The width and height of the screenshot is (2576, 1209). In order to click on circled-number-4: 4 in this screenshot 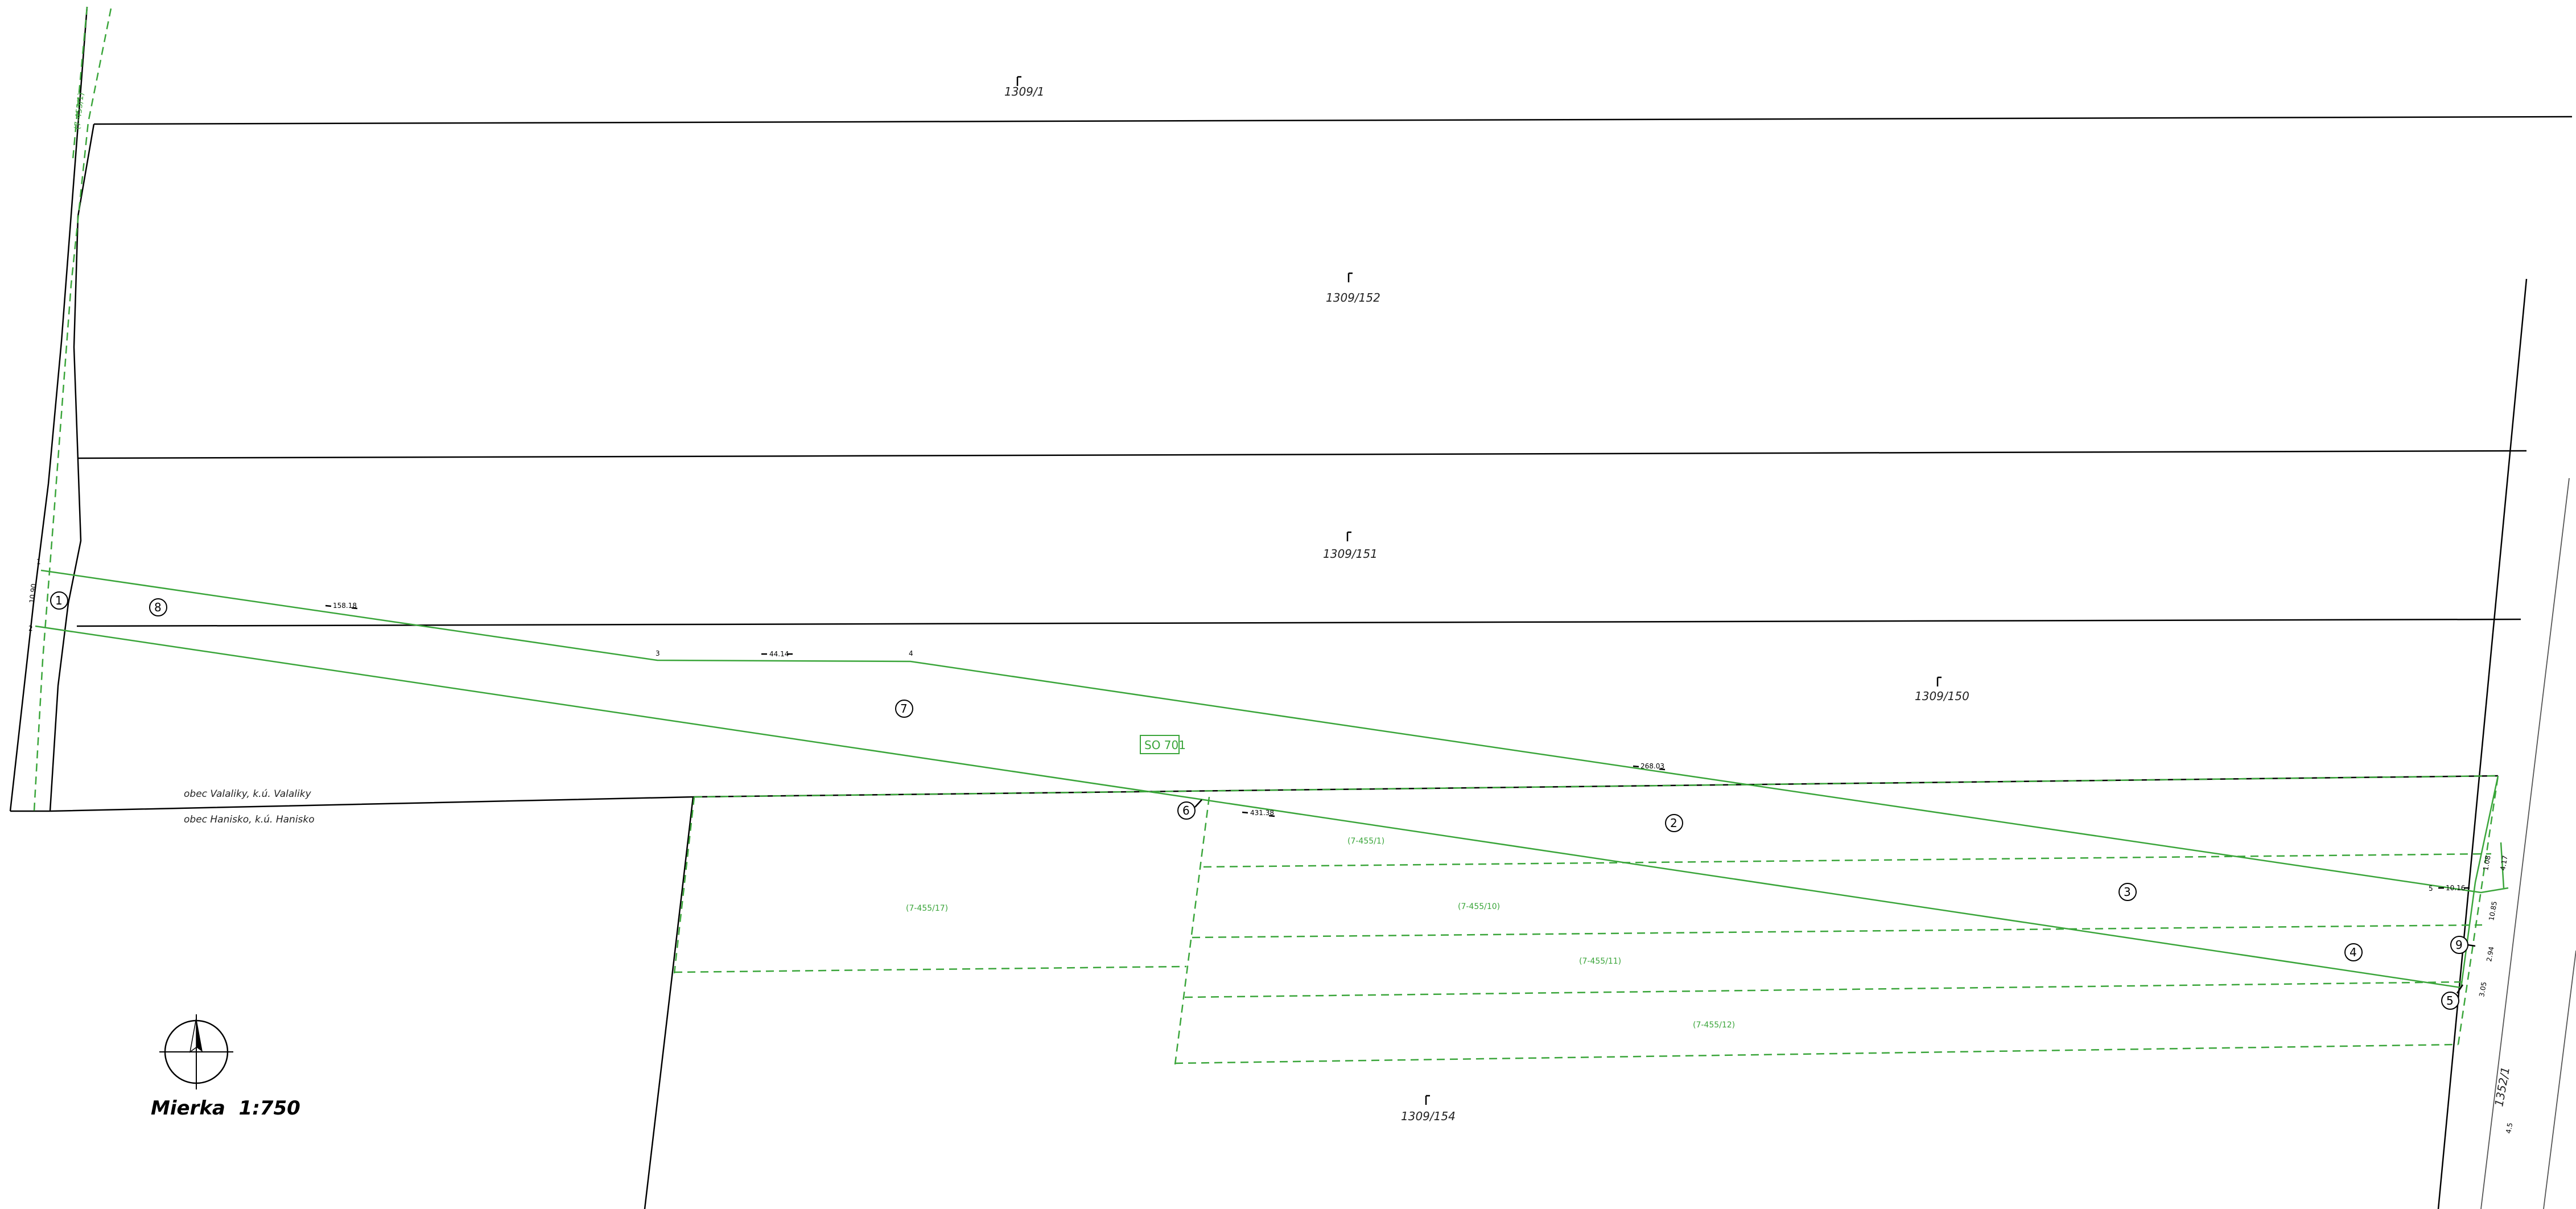, I will do `click(2353, 952)`.